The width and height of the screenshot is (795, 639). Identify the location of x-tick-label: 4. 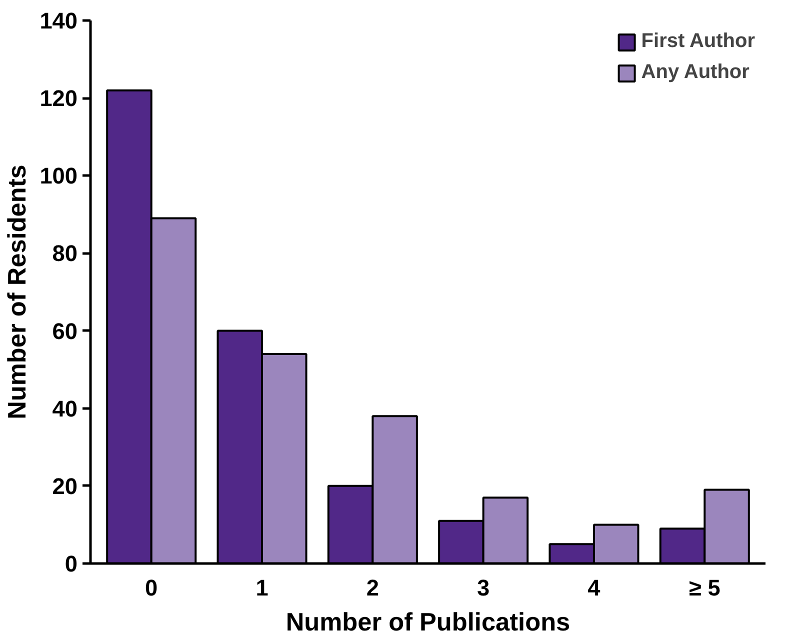
(594, 587).